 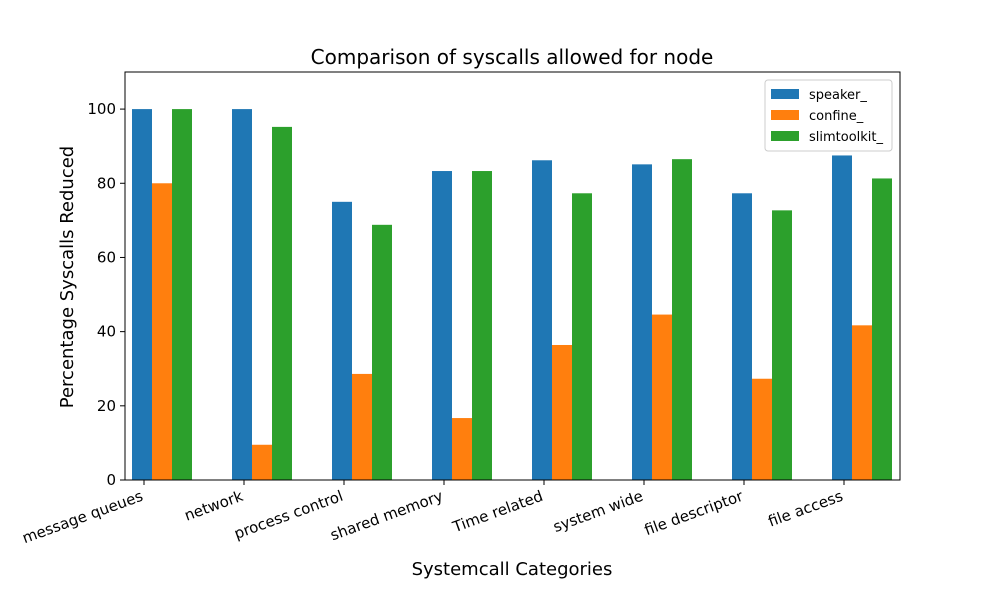 I want to click on y-tick-label: 40, so click(x=106, y=332).